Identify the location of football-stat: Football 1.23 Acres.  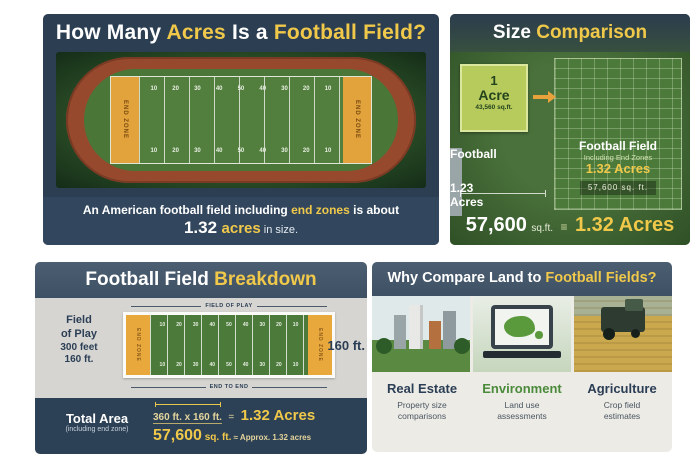
(501, 181).